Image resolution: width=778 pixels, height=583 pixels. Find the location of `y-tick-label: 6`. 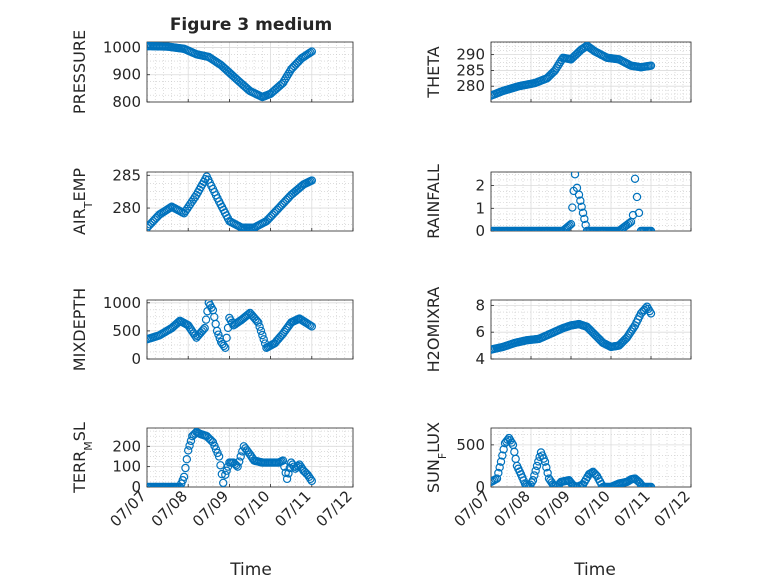

y-tick-label: 6 is located at coordinates (480, 332).